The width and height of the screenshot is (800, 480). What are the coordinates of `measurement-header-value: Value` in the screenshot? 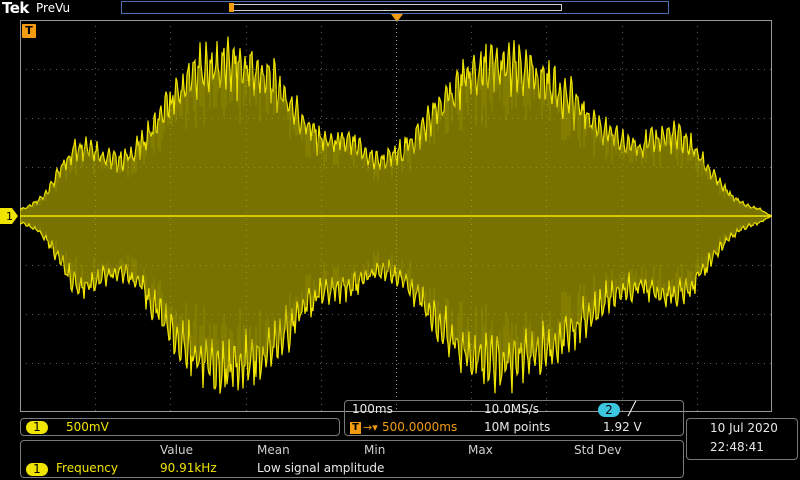 It's located at (176, 450).